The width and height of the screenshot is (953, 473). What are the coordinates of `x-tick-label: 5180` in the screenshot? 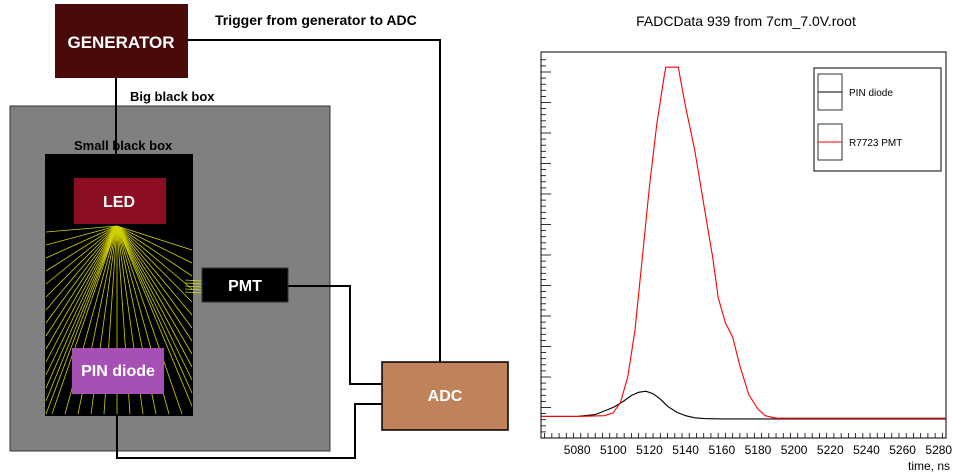 It's located at (758, 450).